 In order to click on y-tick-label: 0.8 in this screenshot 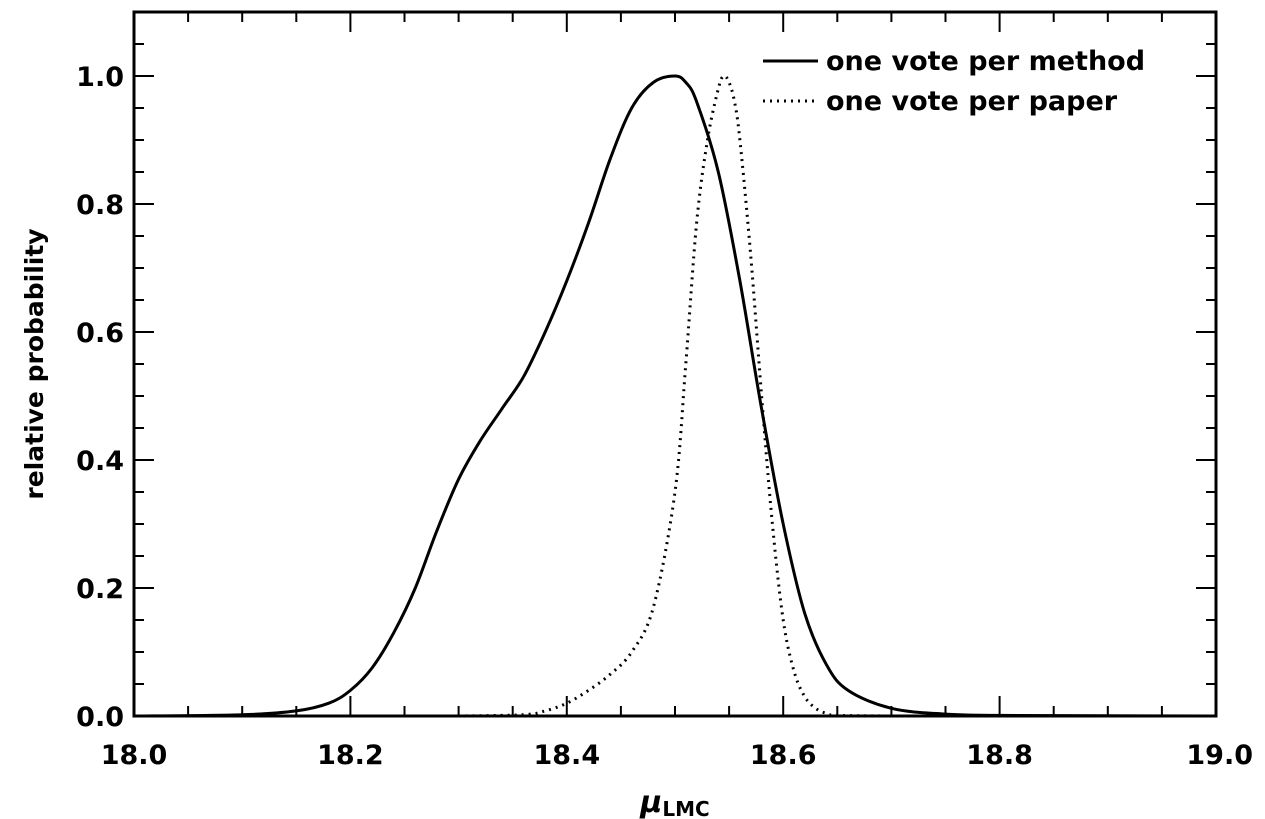, I will do `click(100, 205)`.